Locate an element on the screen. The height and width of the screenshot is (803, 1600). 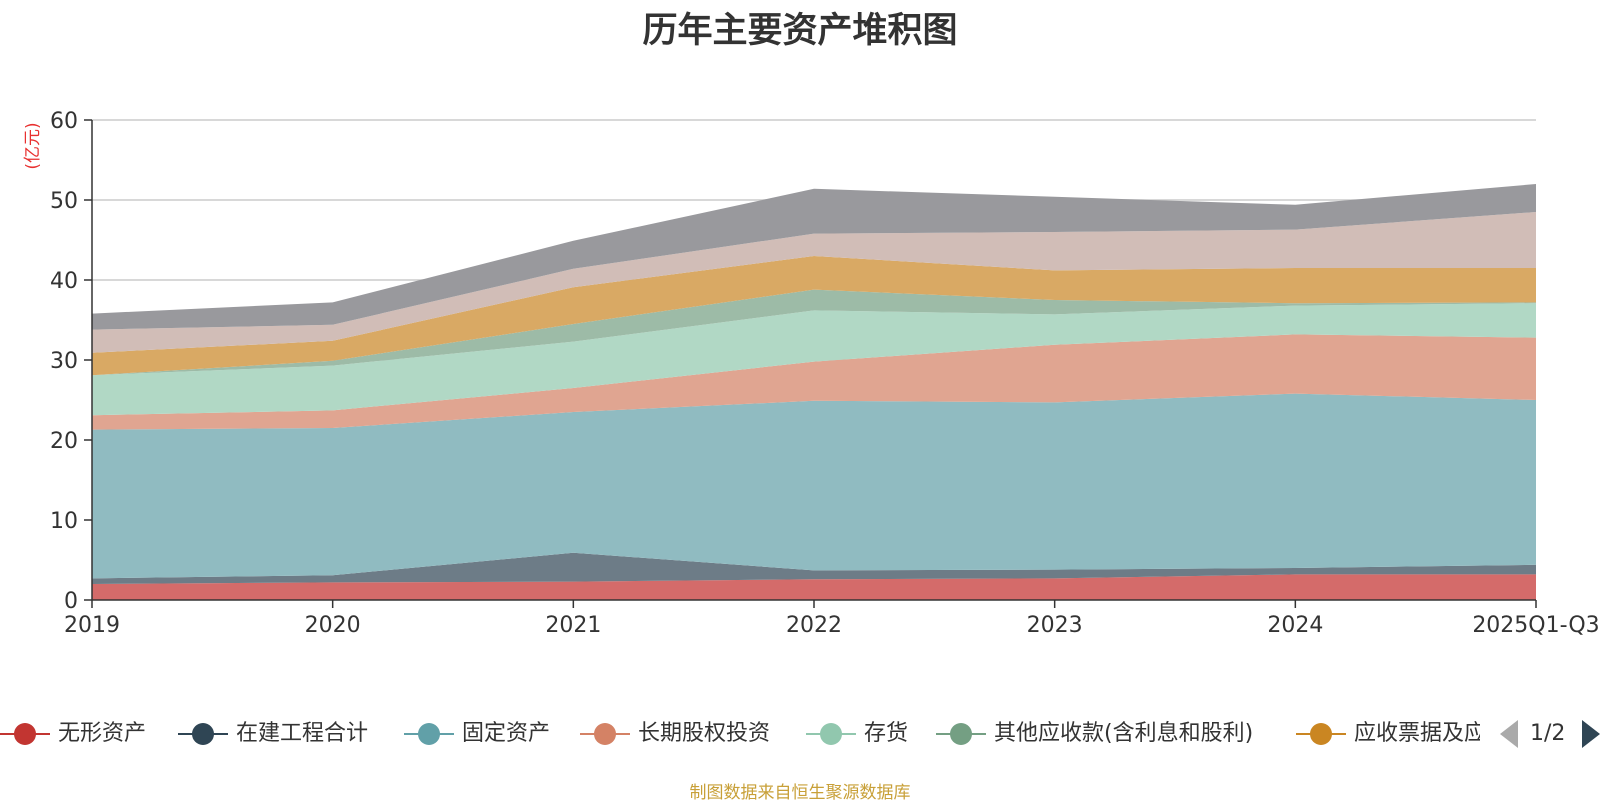
legend-item-3: 固定资产 is located at coordinates (477, 734).